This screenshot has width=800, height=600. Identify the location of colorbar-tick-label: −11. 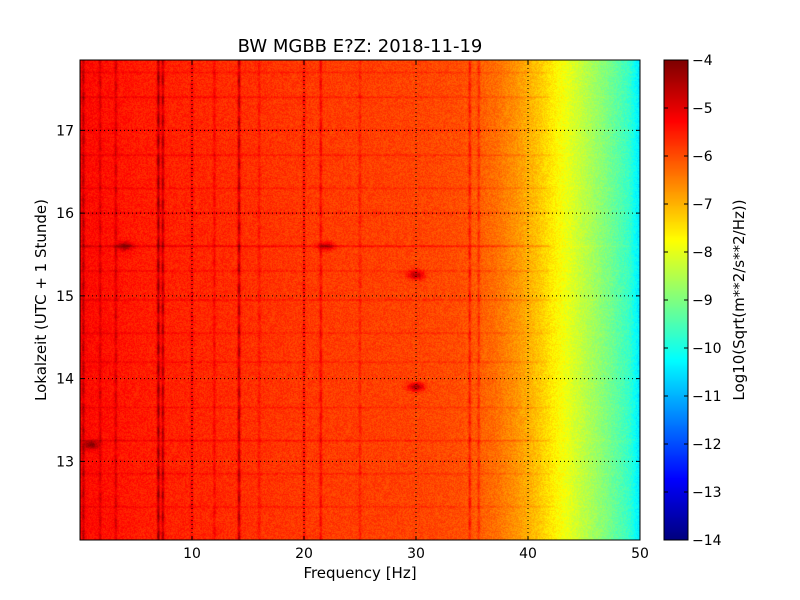
(707, 397).